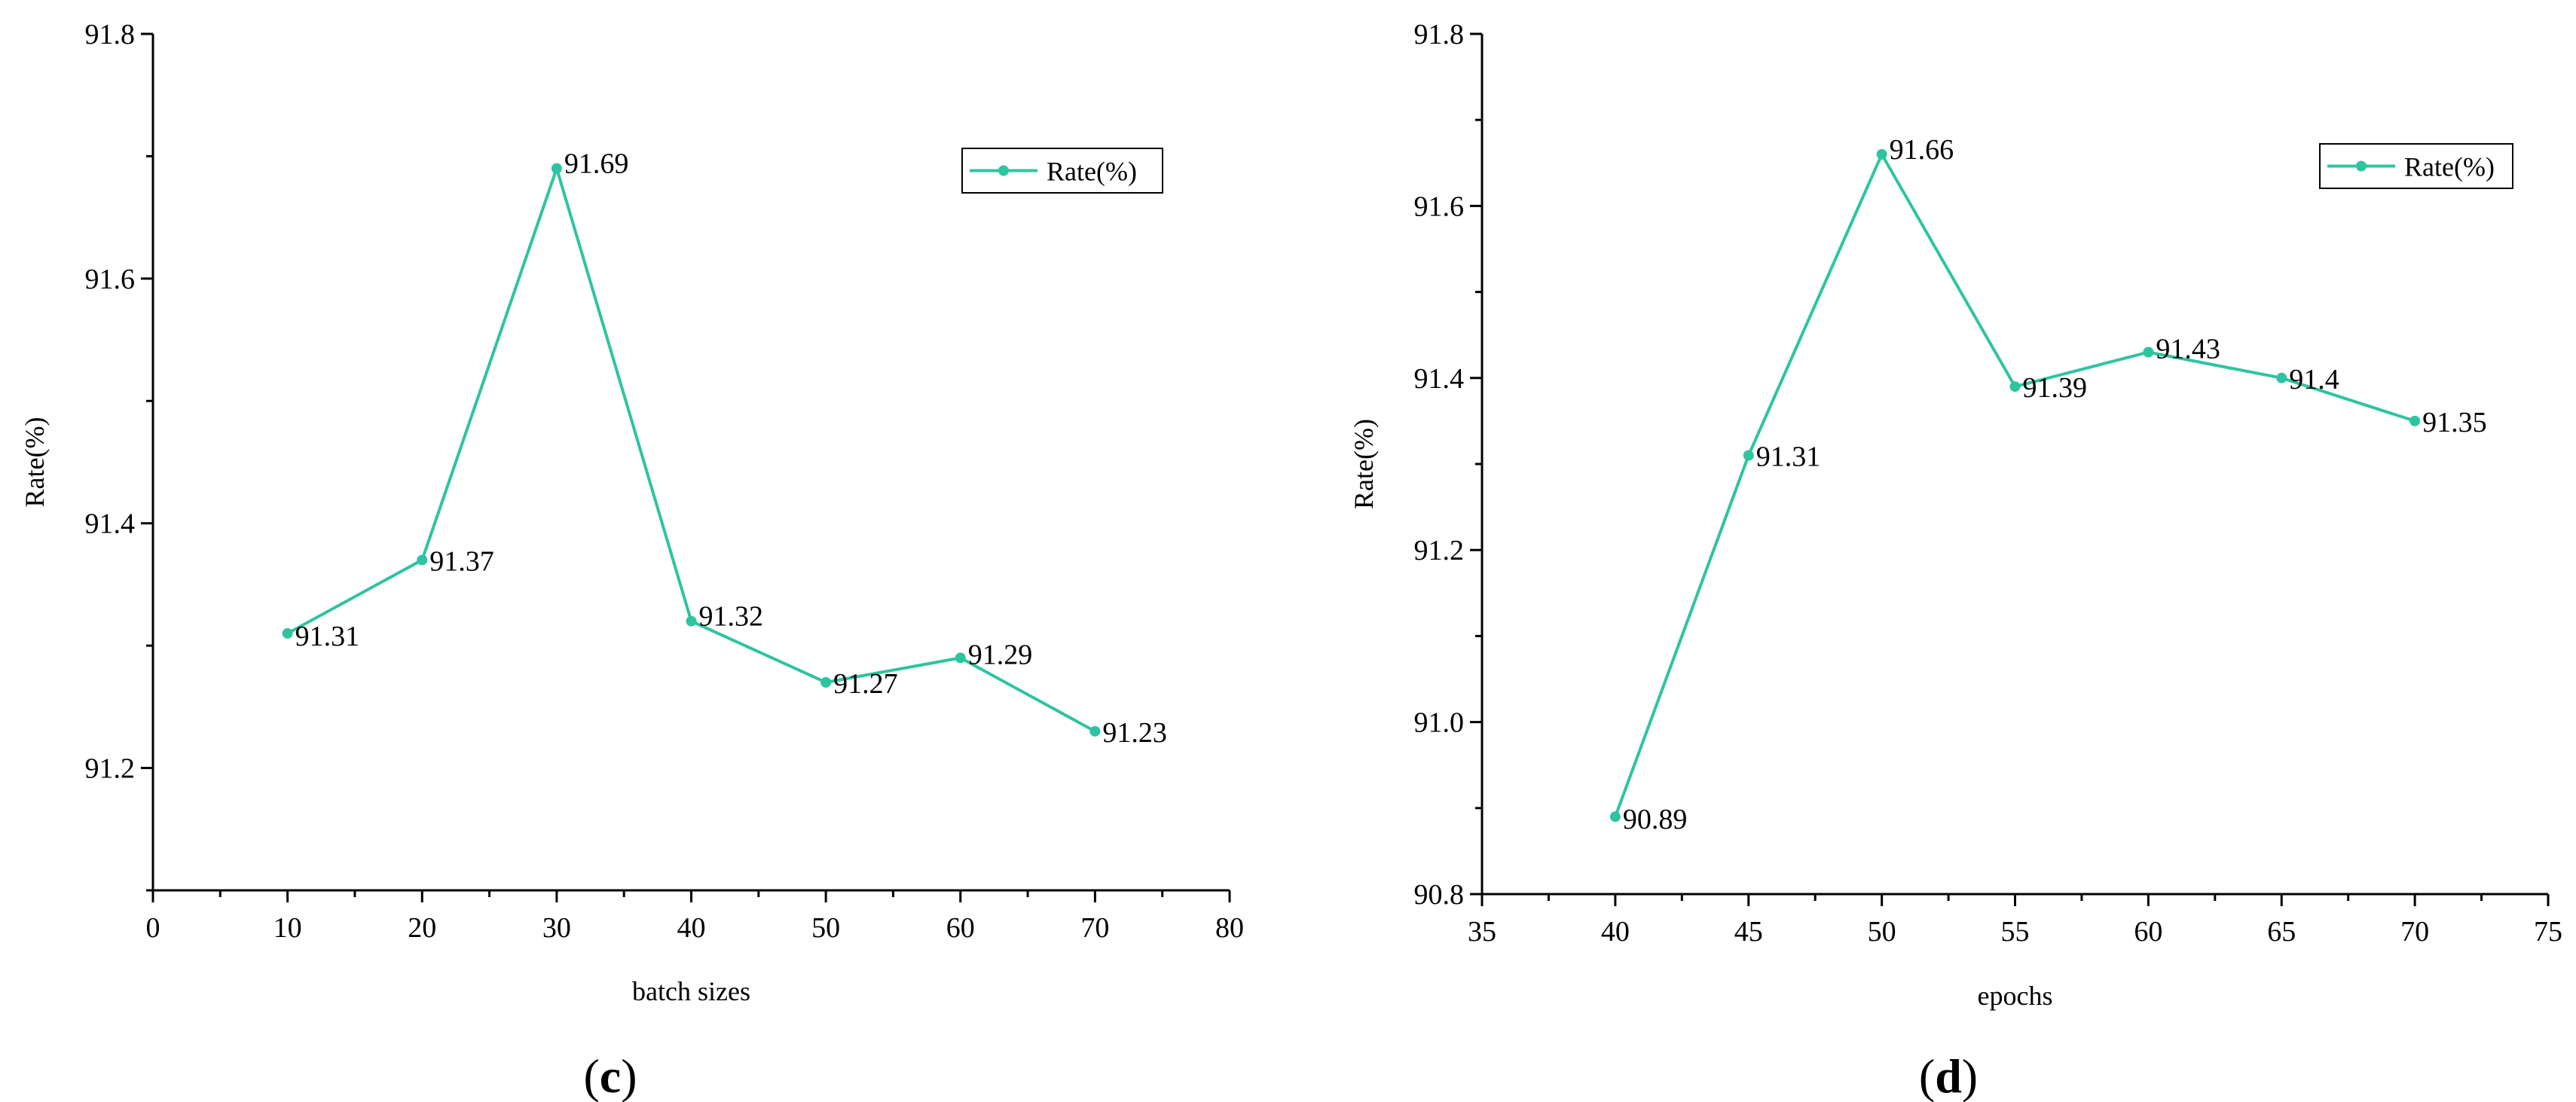 The height and width of the screenshot is (1102, 2576). What do you see at coordinates (1134, 733) in the screenshot?
I see `data-label: 91.23` at bounding box center [1134, 733].